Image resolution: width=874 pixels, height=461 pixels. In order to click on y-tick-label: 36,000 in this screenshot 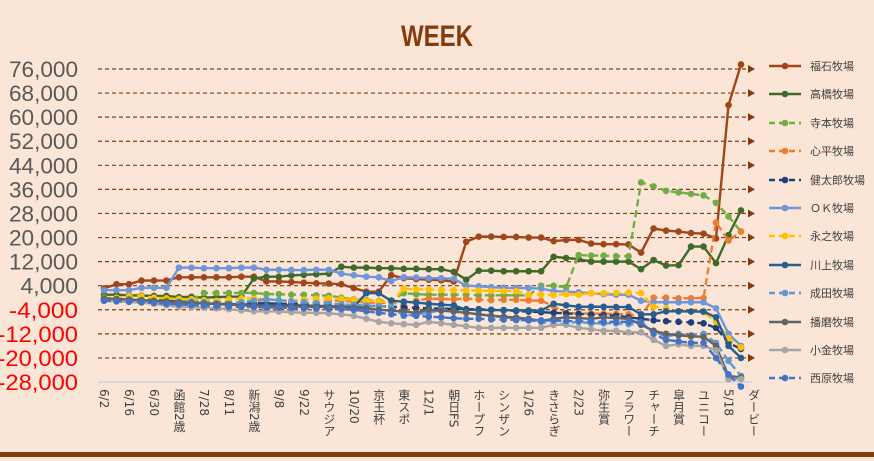, I will do `click(43, 189)`.